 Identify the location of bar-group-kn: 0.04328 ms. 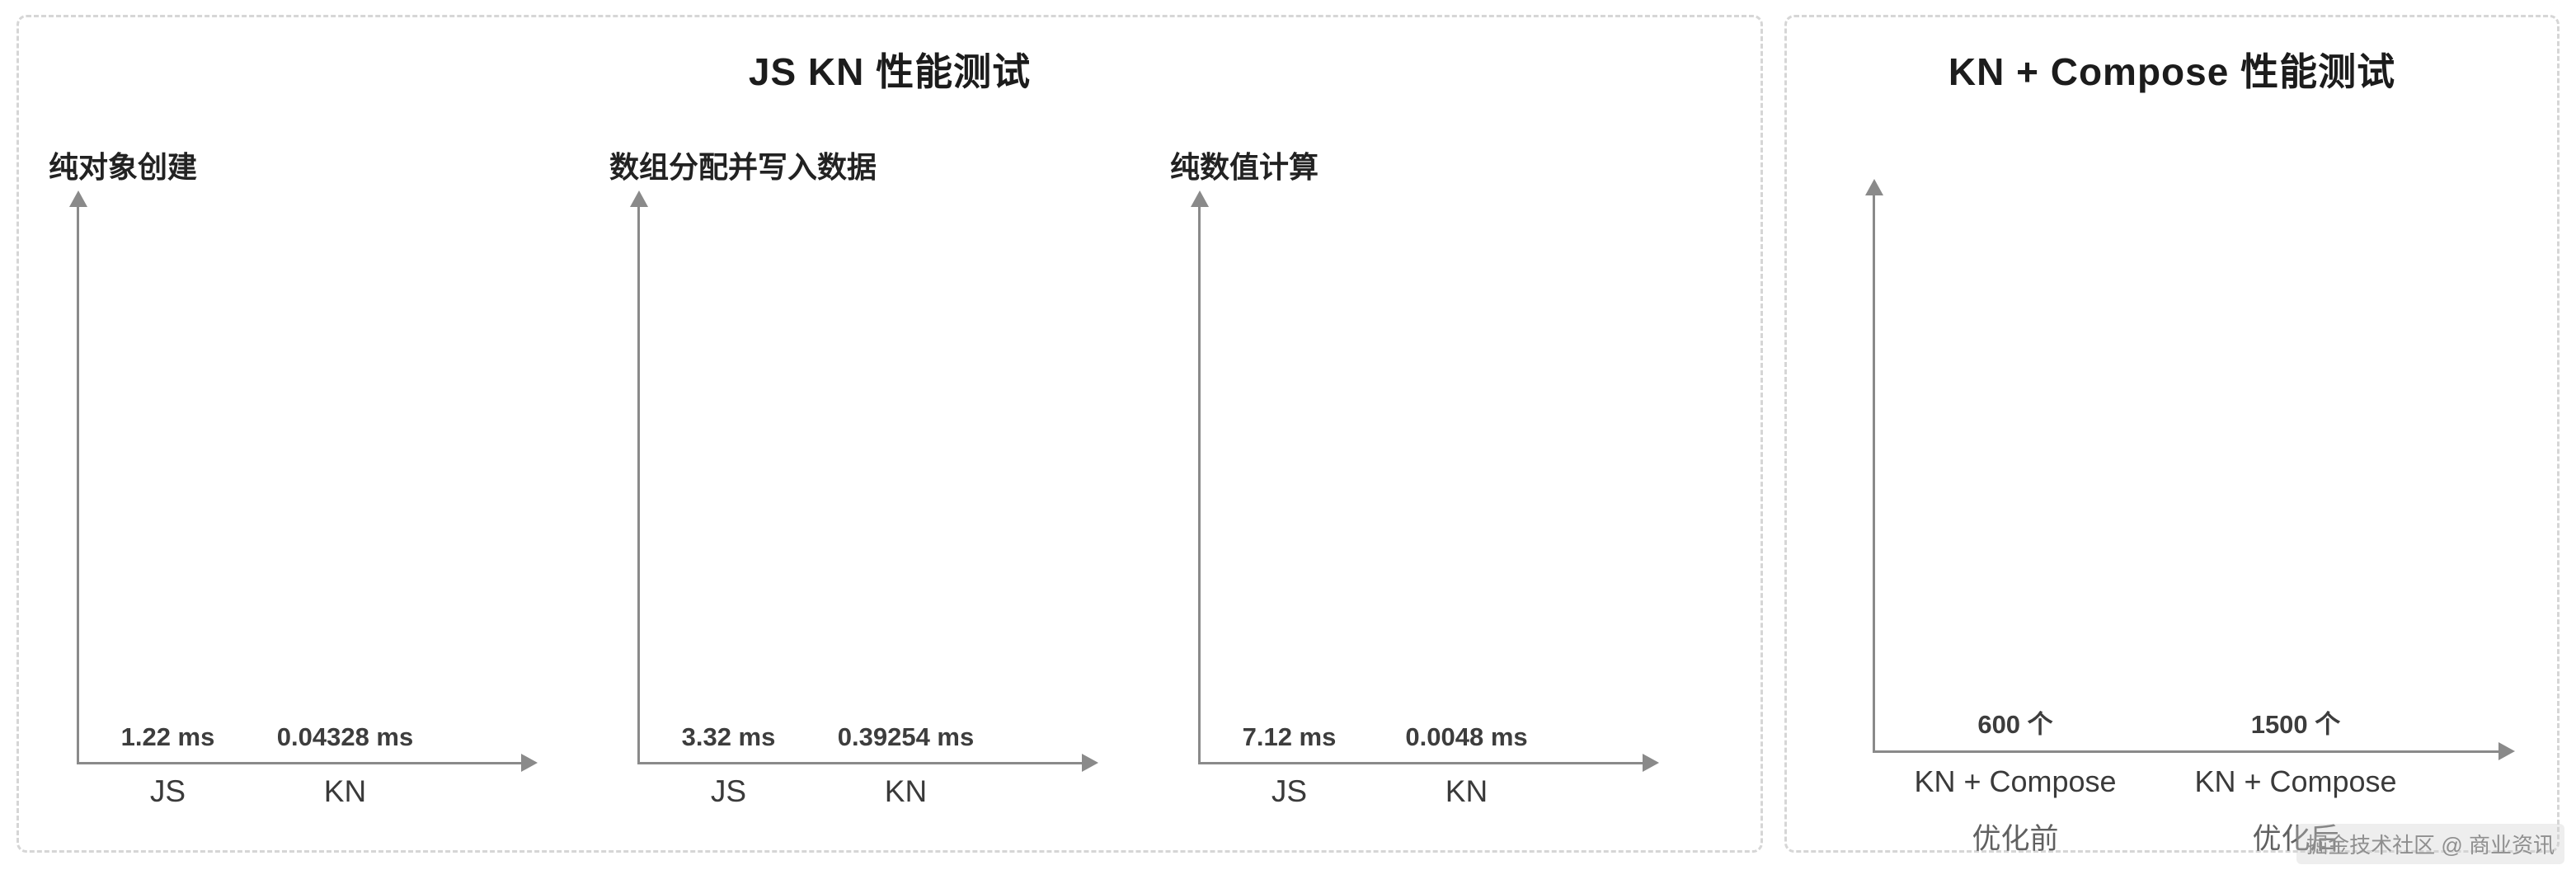
(345, 742).